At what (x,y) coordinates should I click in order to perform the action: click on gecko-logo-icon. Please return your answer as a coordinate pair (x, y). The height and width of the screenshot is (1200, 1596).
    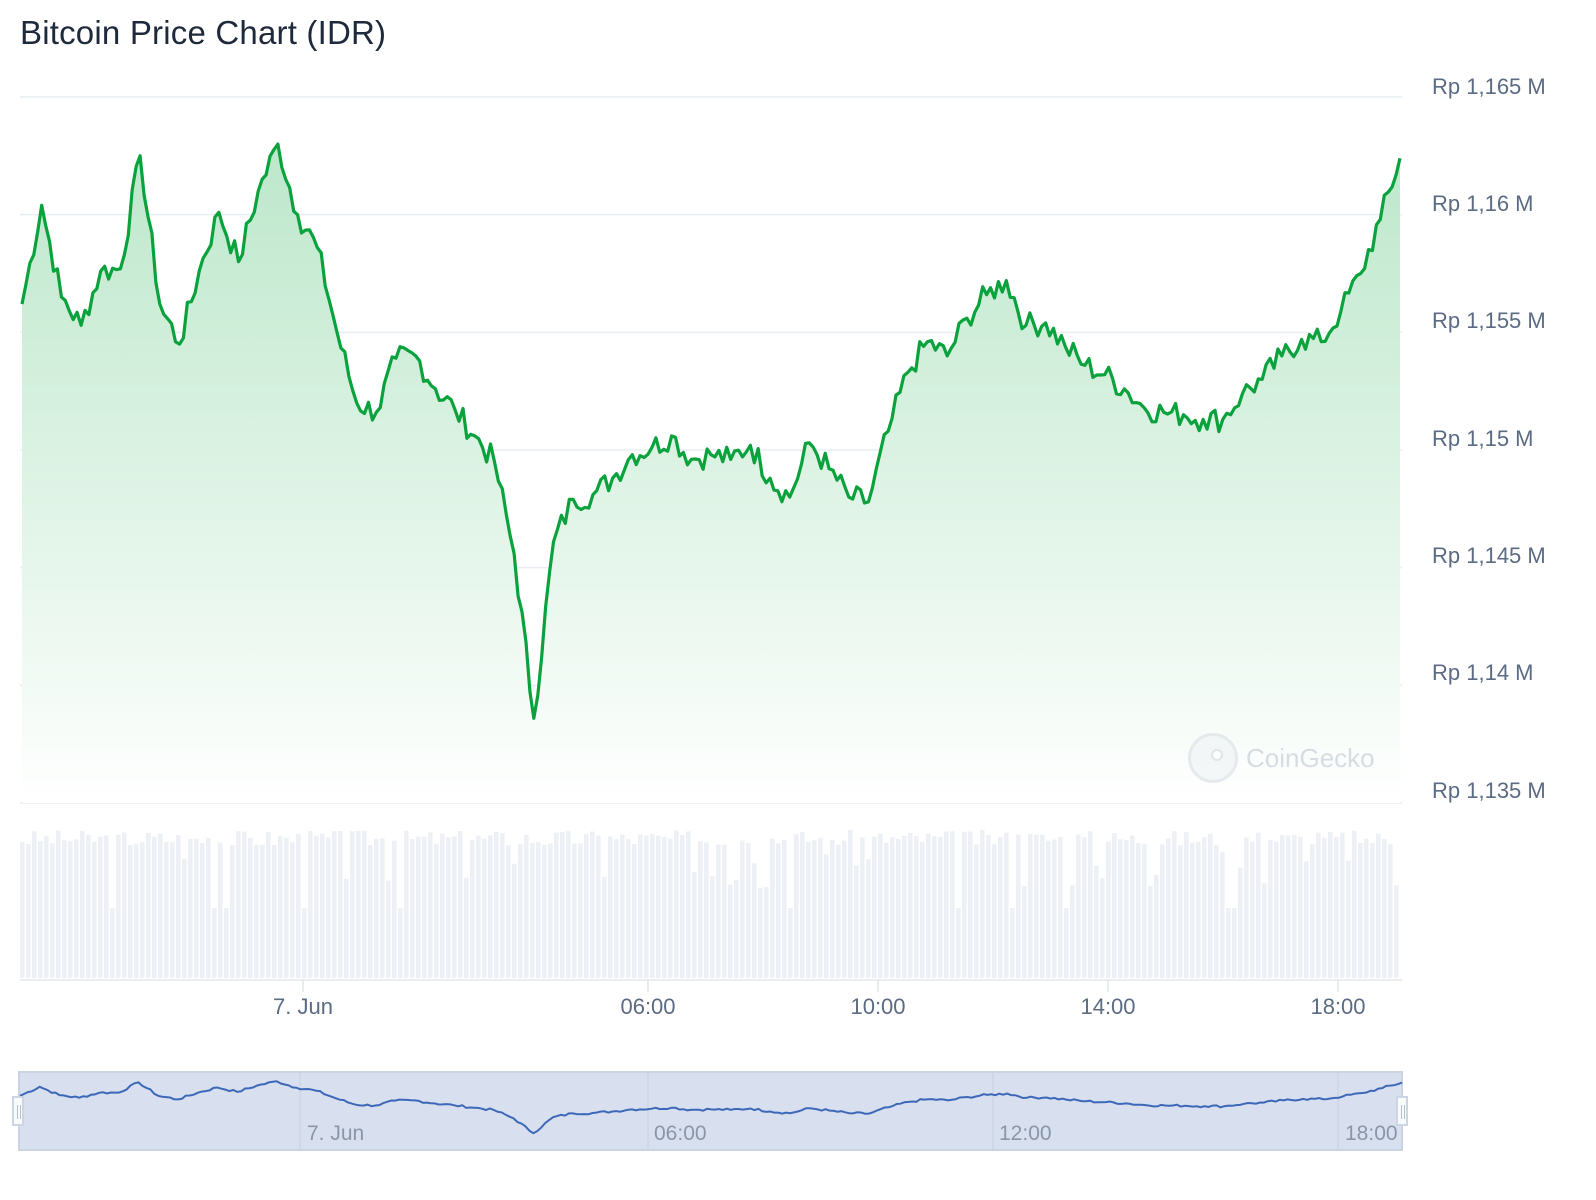
    Looking at the image, I should click on (1213, 758).